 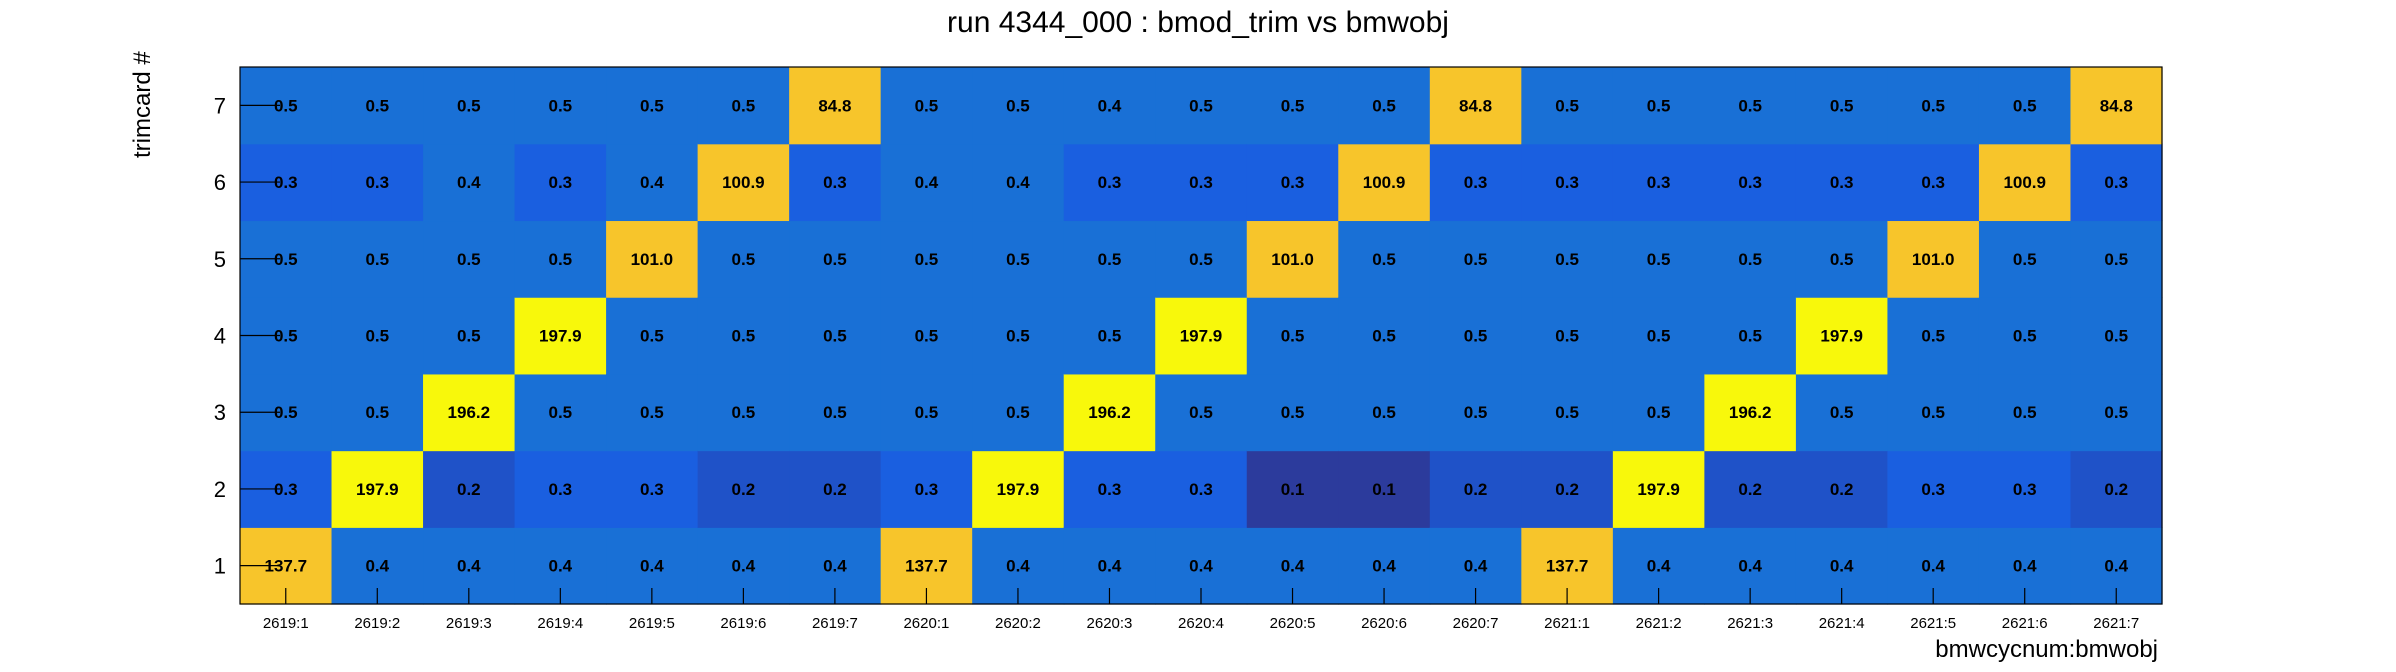 I want to click on x-tick-label: 2619:3, so click(x=469, y=623).